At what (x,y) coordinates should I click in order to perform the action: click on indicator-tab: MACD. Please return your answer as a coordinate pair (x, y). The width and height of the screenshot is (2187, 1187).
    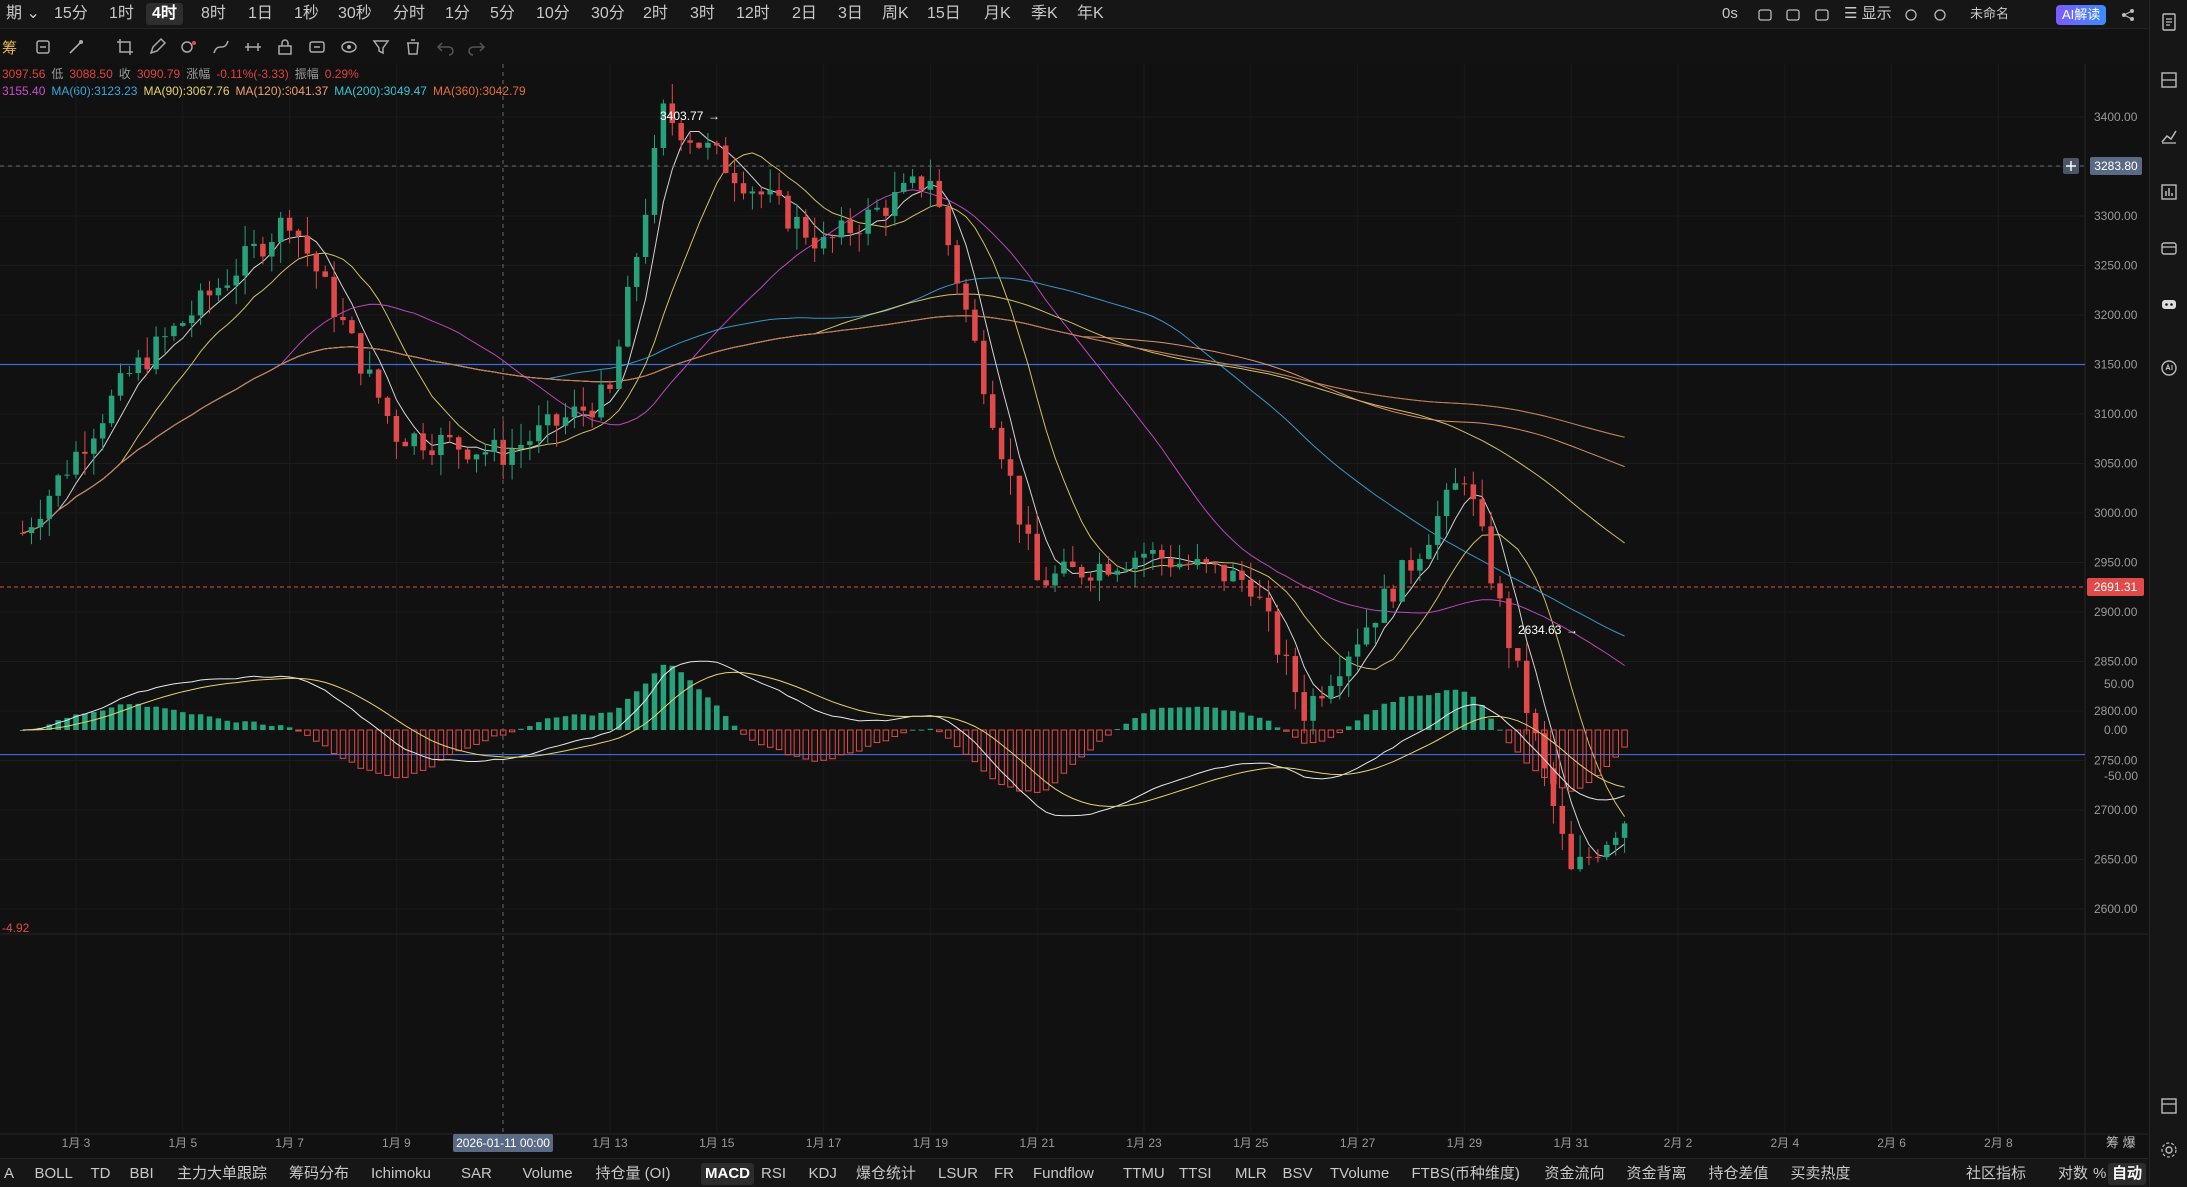
    Looking at the image, I should click on (727, 1174).